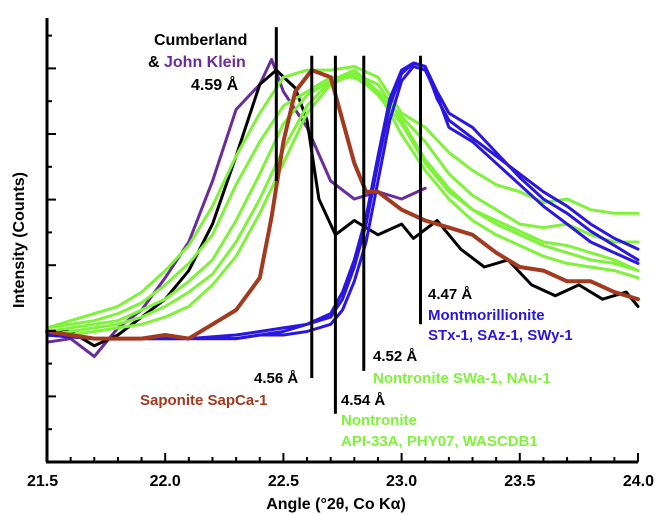 Image resolution: width=656 pixels, height=515 pixels. What do you see at coordinates (519, 481) in the screenshot?
I see `x-tick-label-4: 23.5` at bounding box center [519, 481].